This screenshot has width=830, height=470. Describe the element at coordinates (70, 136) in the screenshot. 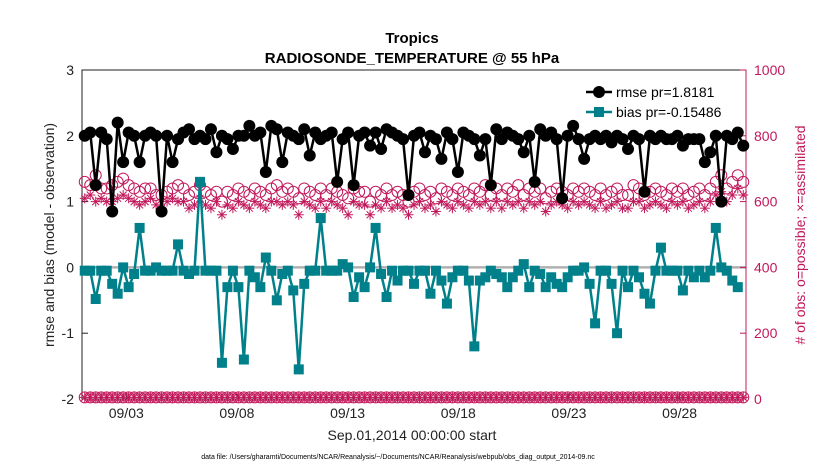

I see `y-tick-label-left: 2` at that location.